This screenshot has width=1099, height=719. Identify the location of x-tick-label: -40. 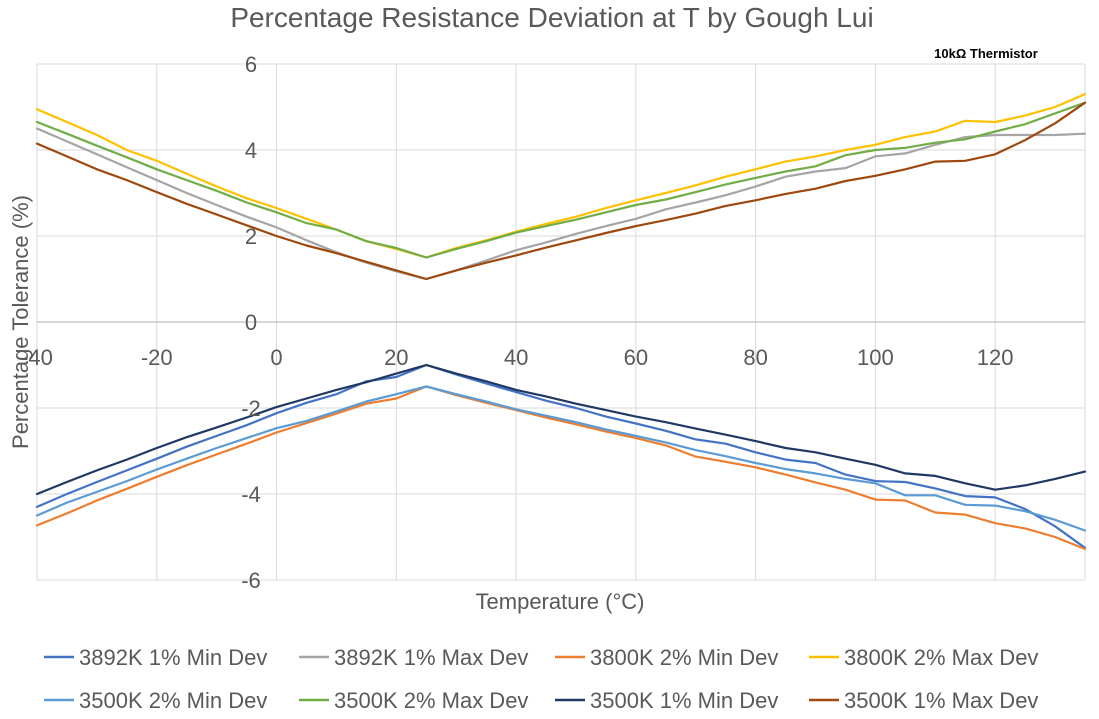
(37, 357).